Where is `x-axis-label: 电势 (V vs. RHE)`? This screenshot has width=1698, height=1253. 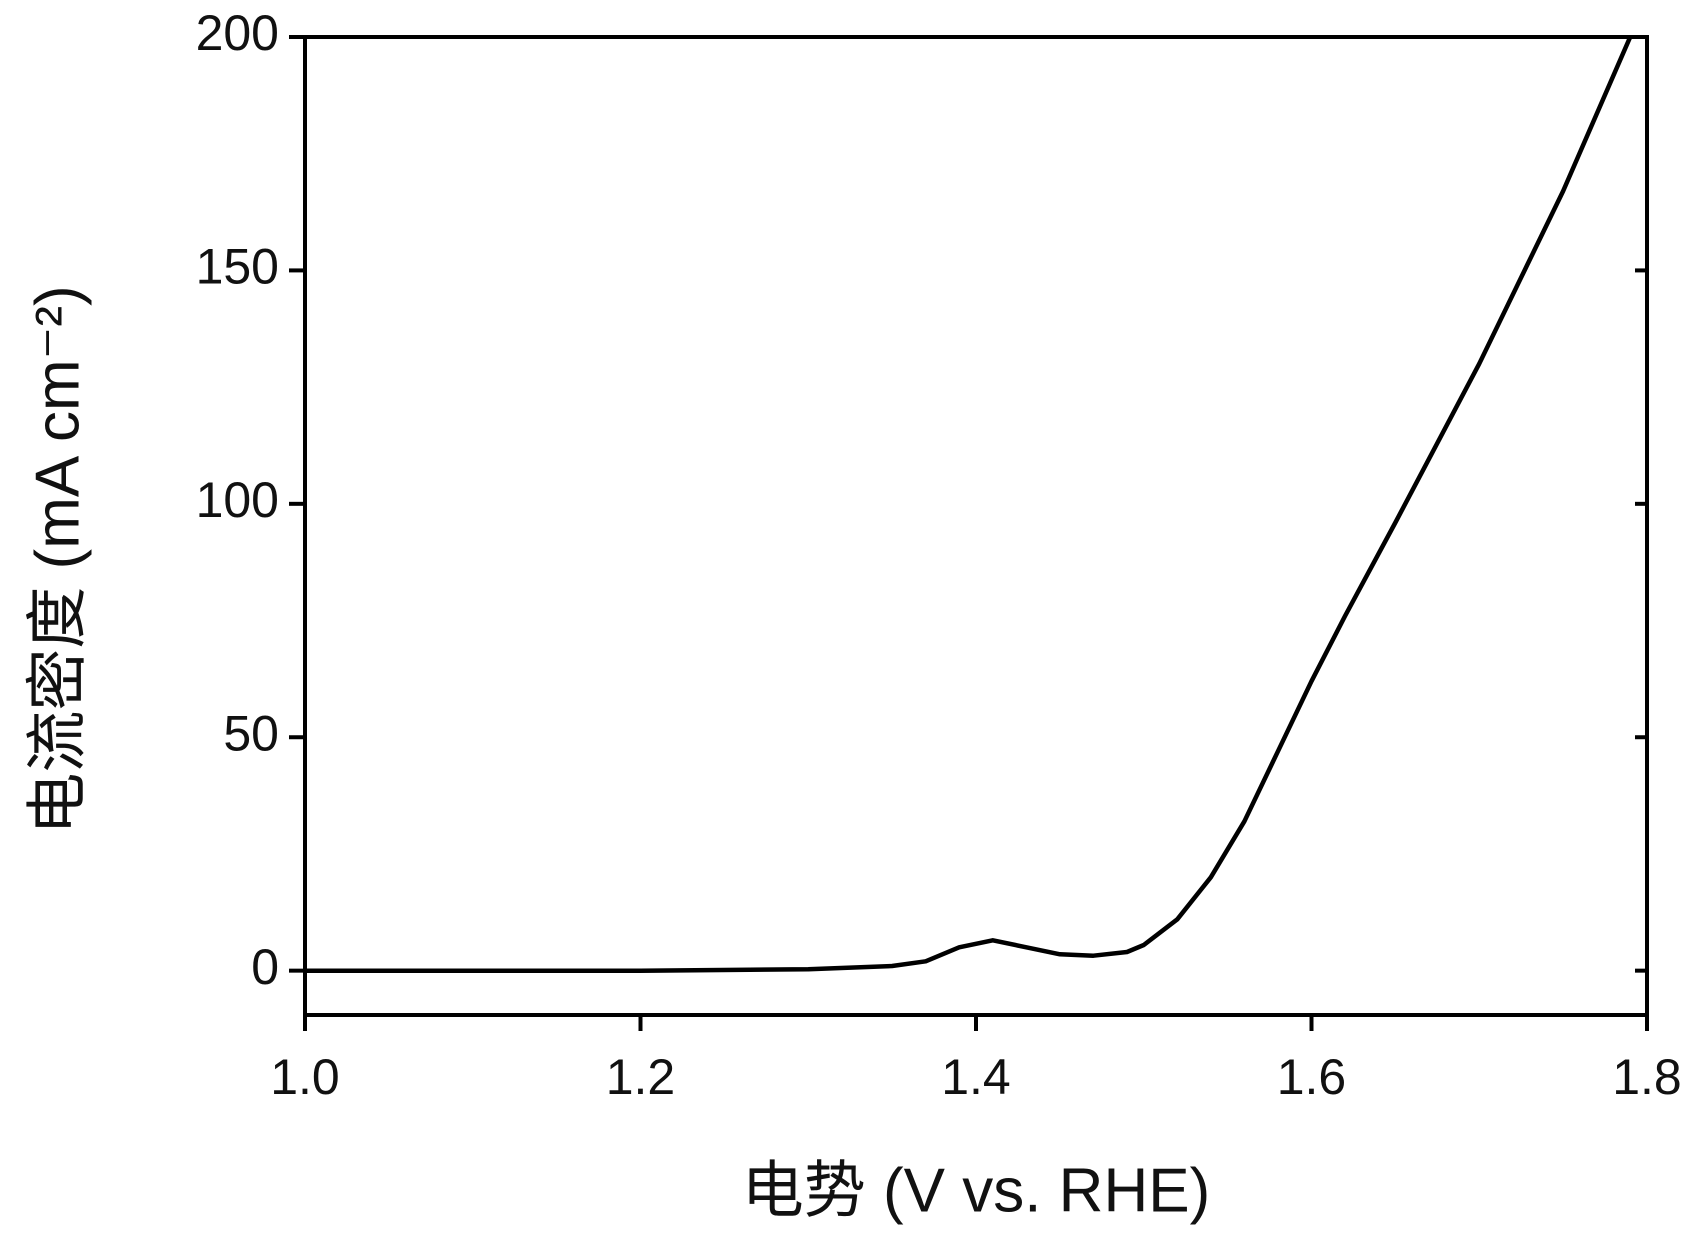 x-axis-label: 电势 (V vs. RHE) is located at coordinates (976, 1190).